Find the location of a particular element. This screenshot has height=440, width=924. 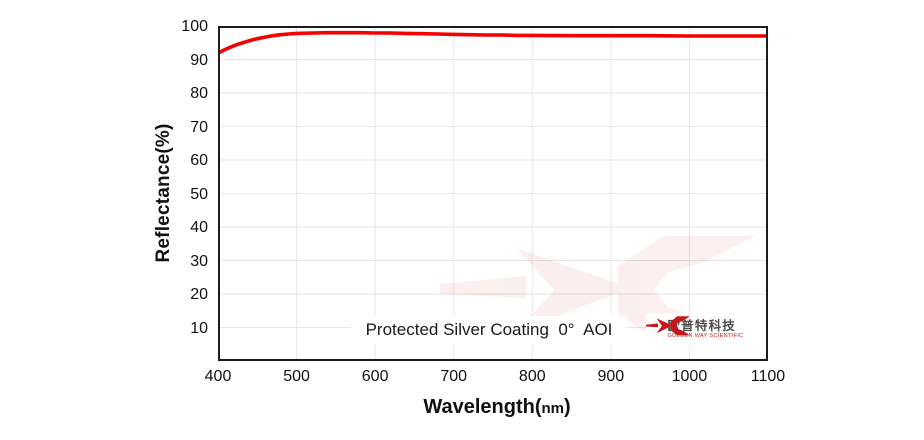

x-tick-label: 400 is located at coordinates (218, 376).